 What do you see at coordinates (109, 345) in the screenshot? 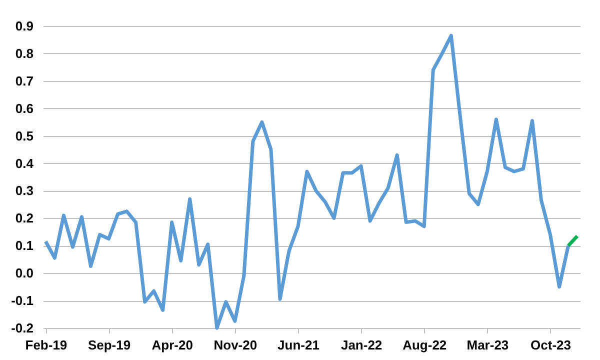
I see `x-tick-label: Sep-19` at bounding box center [109, 345].